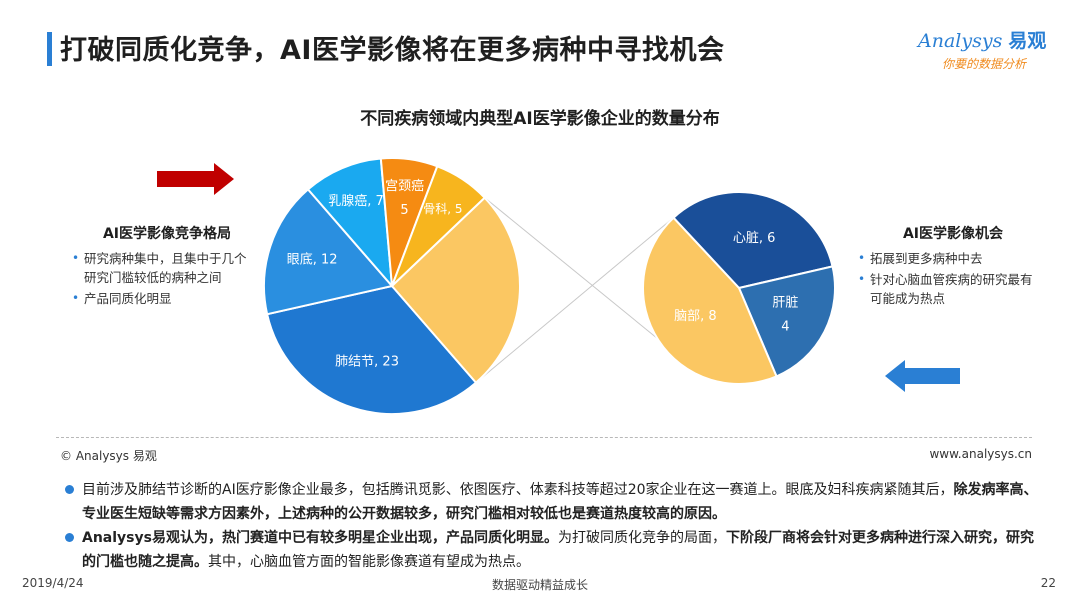 The height and width of the screenshot is (607, 1080). What do you see at coordinates (108, 456) in the screenshot?
I see `copyright: © Analysys 易观` at bounding box center [108, 456].